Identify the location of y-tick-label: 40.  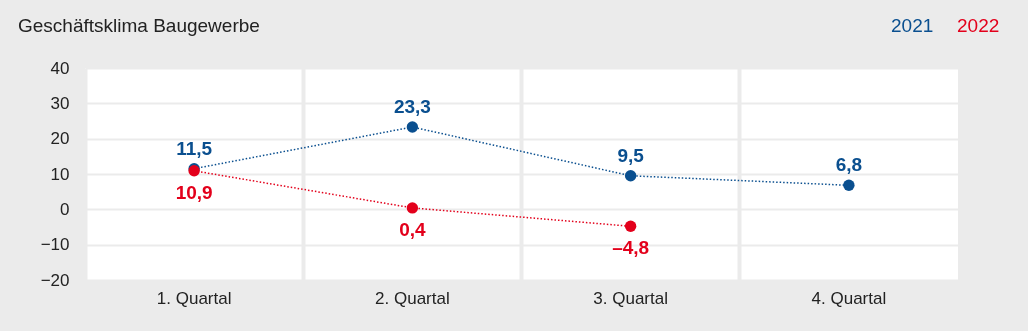
(60, 68).